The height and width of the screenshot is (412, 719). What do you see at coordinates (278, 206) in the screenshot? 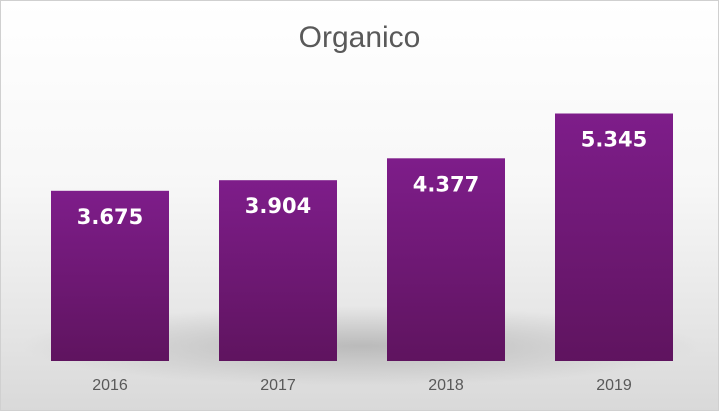
I see `data-label-2017: 3.904` at bounding box center [278, 206].